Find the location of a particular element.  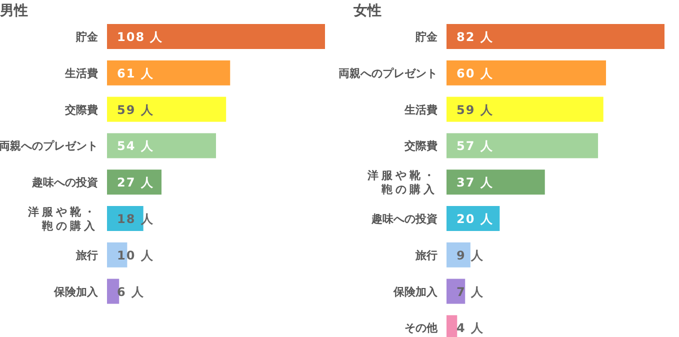

data-label: 54 人 is located at coordinates (135, 146).